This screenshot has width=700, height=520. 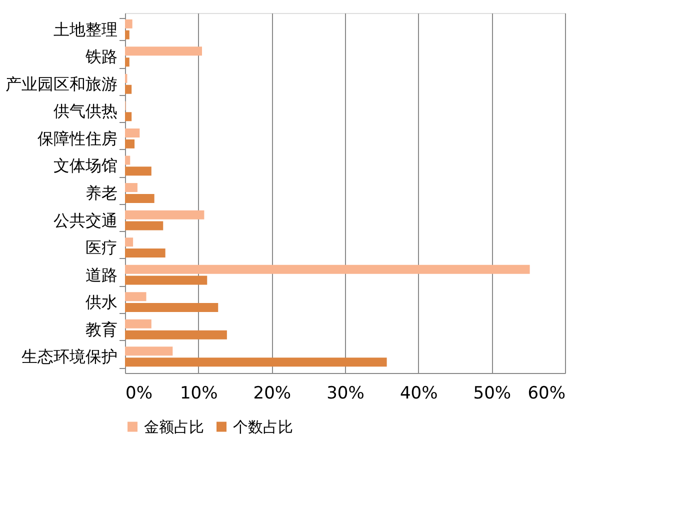 I want to click on x-tick-label: 50%, so click(x=492, y=394).